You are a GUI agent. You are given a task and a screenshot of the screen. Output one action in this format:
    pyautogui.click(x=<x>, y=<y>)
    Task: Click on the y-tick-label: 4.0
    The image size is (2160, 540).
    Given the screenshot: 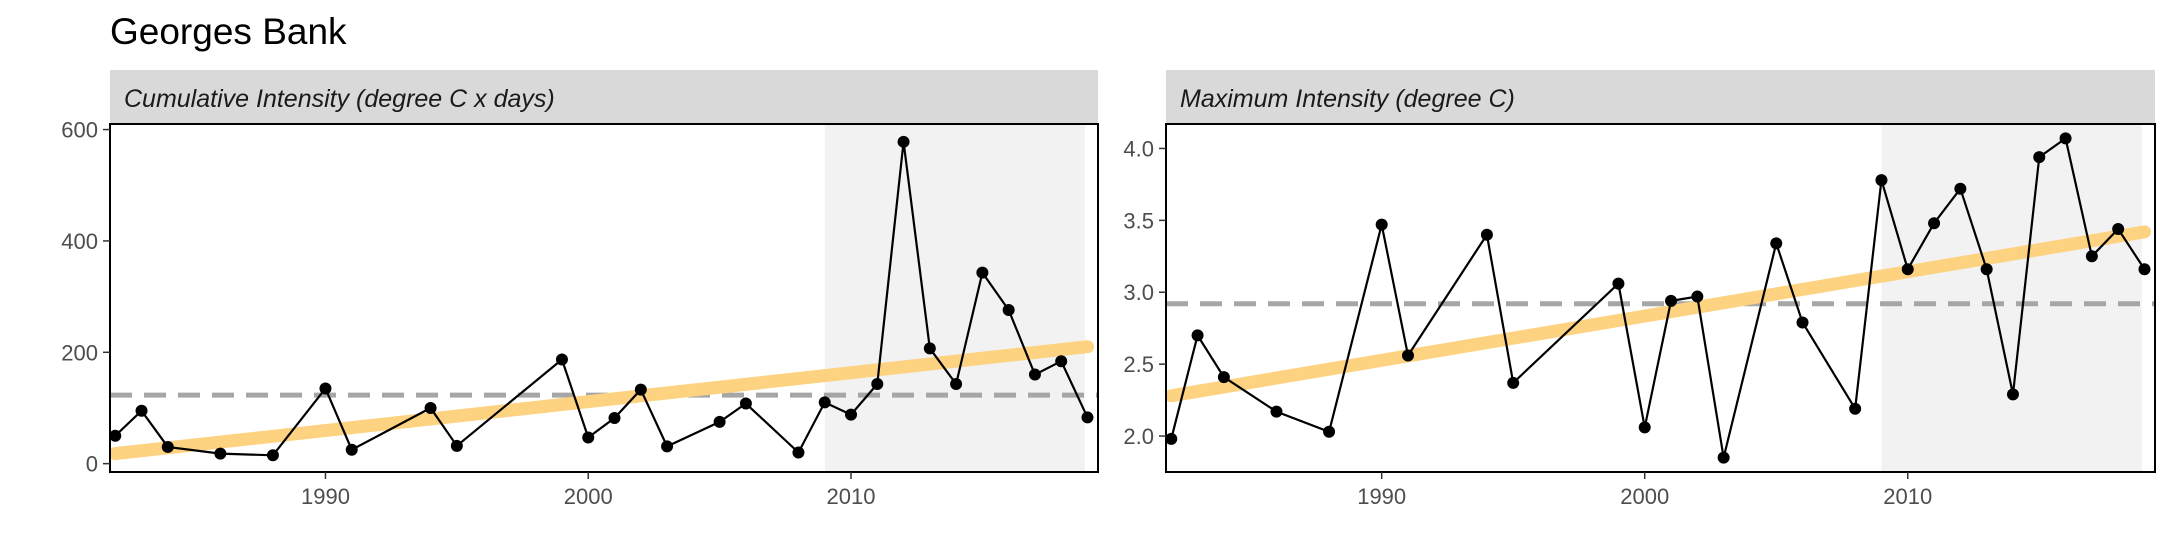 What is the action you would take?
    pyautogui.click(x=1138, y=148)
    